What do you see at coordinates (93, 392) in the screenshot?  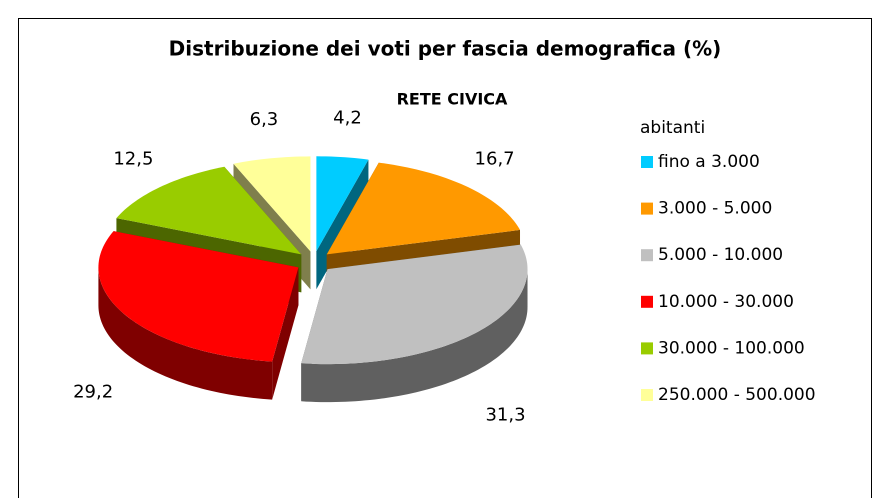 I see `data-label: 29,2` at bounding box center [93, 392].